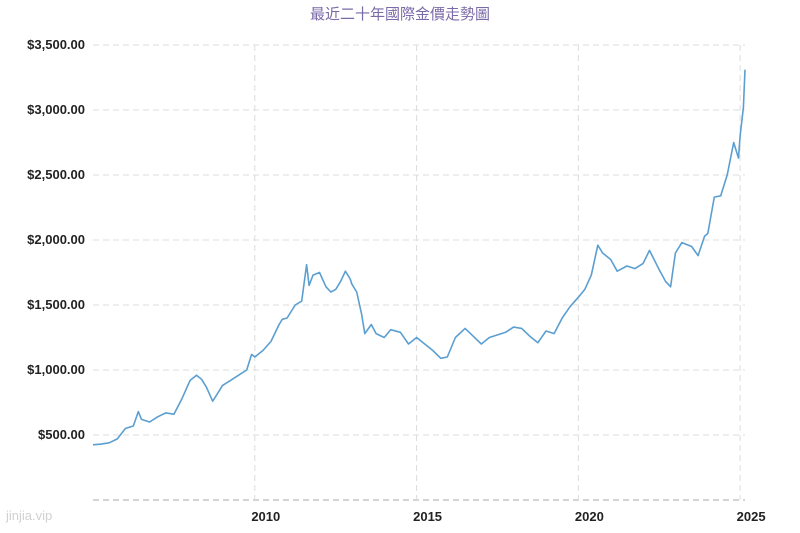 The image size is (800, 533). I want to click on chart-title: 最近二十年國際金價走勢圖, so click(400, 14).